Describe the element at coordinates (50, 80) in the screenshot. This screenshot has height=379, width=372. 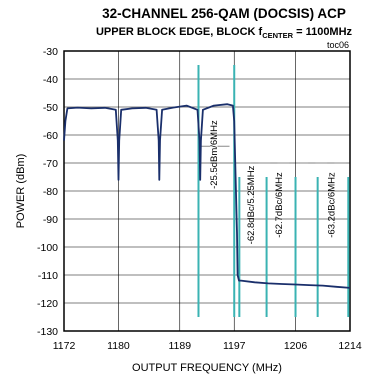
I see `y-tick-label-1: -40` at that location.